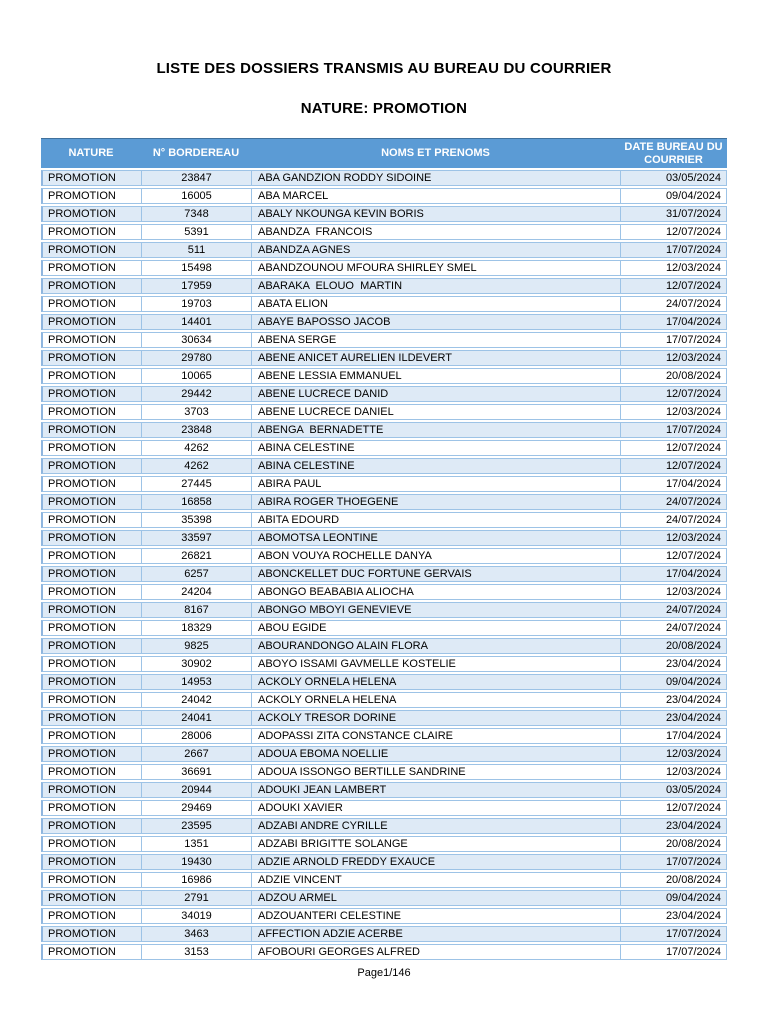  Describe the element at coordinates (196, 304) in the screenshot. I see `cell-bordereau: 19703` at that location.